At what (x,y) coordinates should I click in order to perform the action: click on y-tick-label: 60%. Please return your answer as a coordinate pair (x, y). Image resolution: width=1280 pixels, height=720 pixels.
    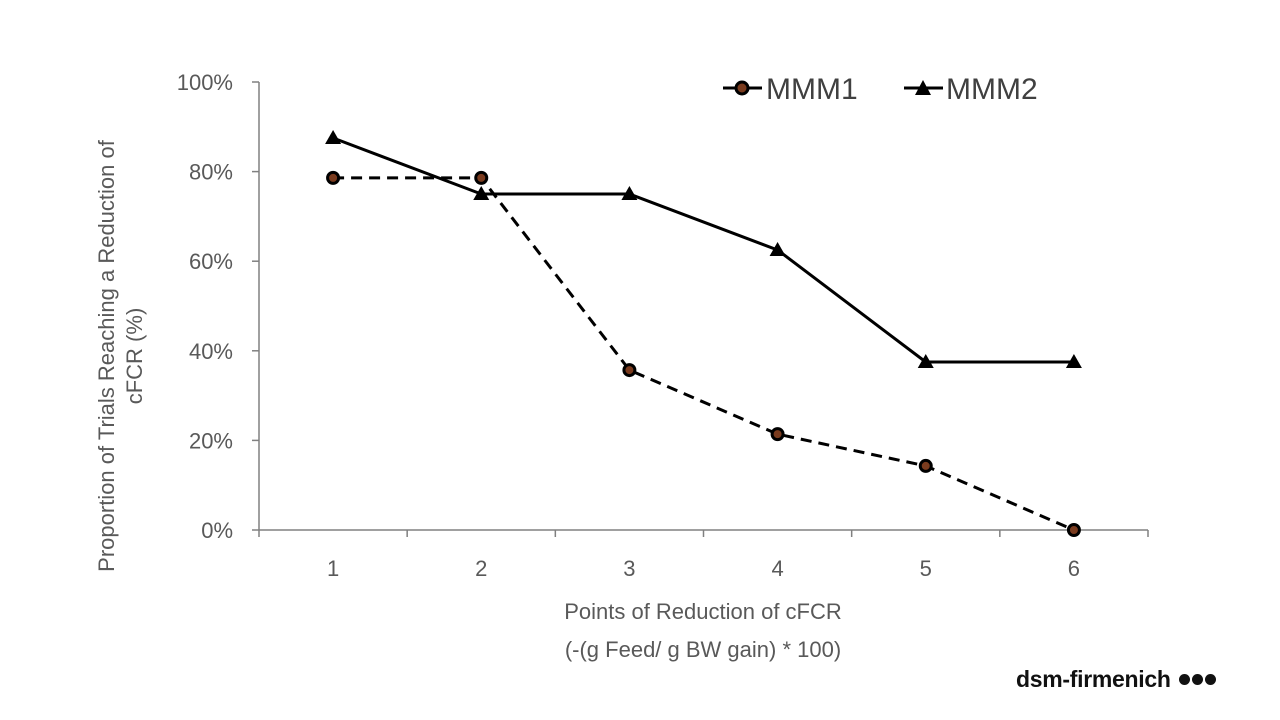
    Looking at the image, I should click on (211, 261).